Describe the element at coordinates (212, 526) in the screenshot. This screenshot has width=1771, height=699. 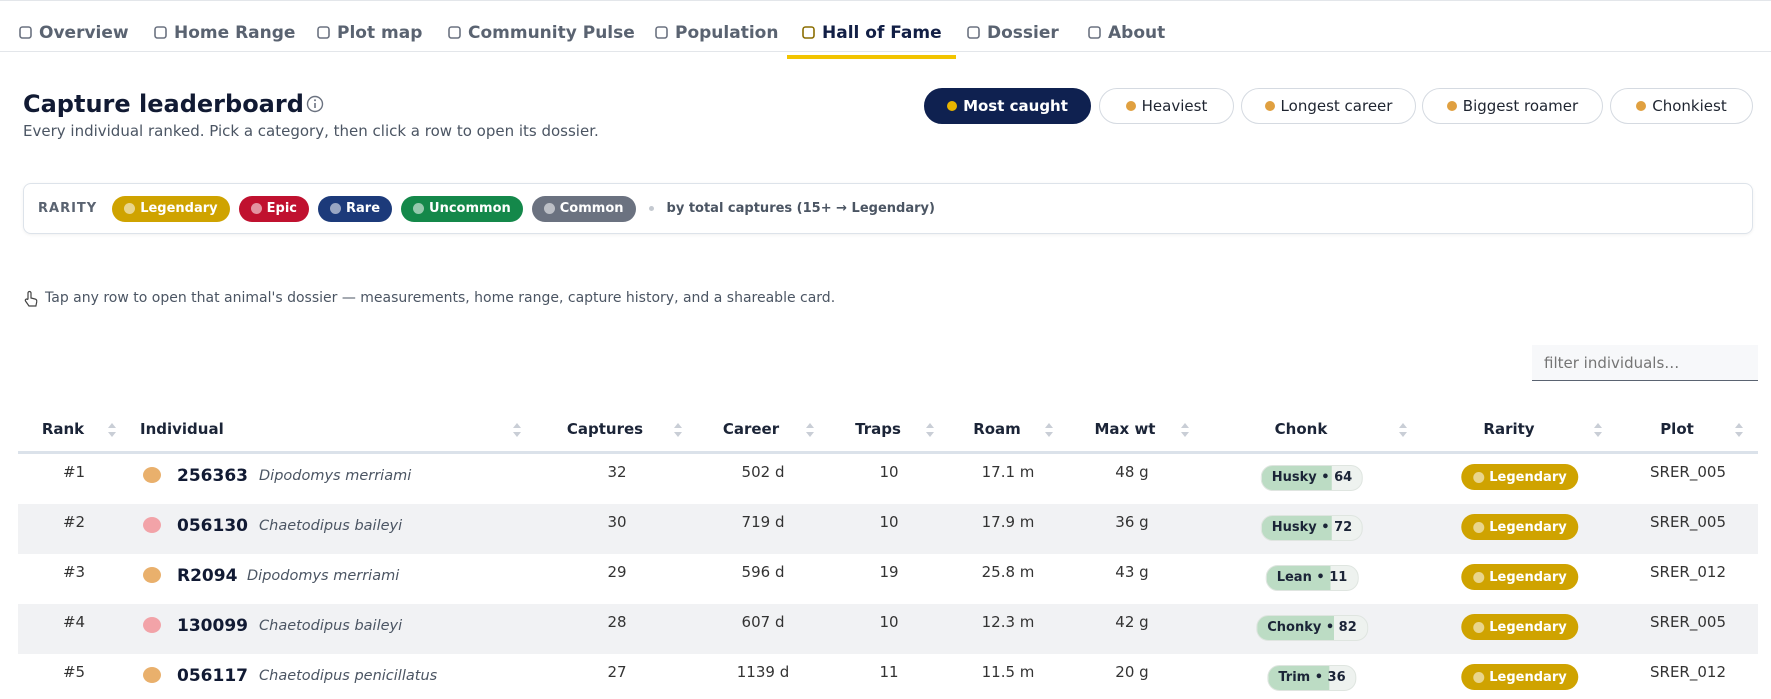
I see `individual-id: 056130` at that location.